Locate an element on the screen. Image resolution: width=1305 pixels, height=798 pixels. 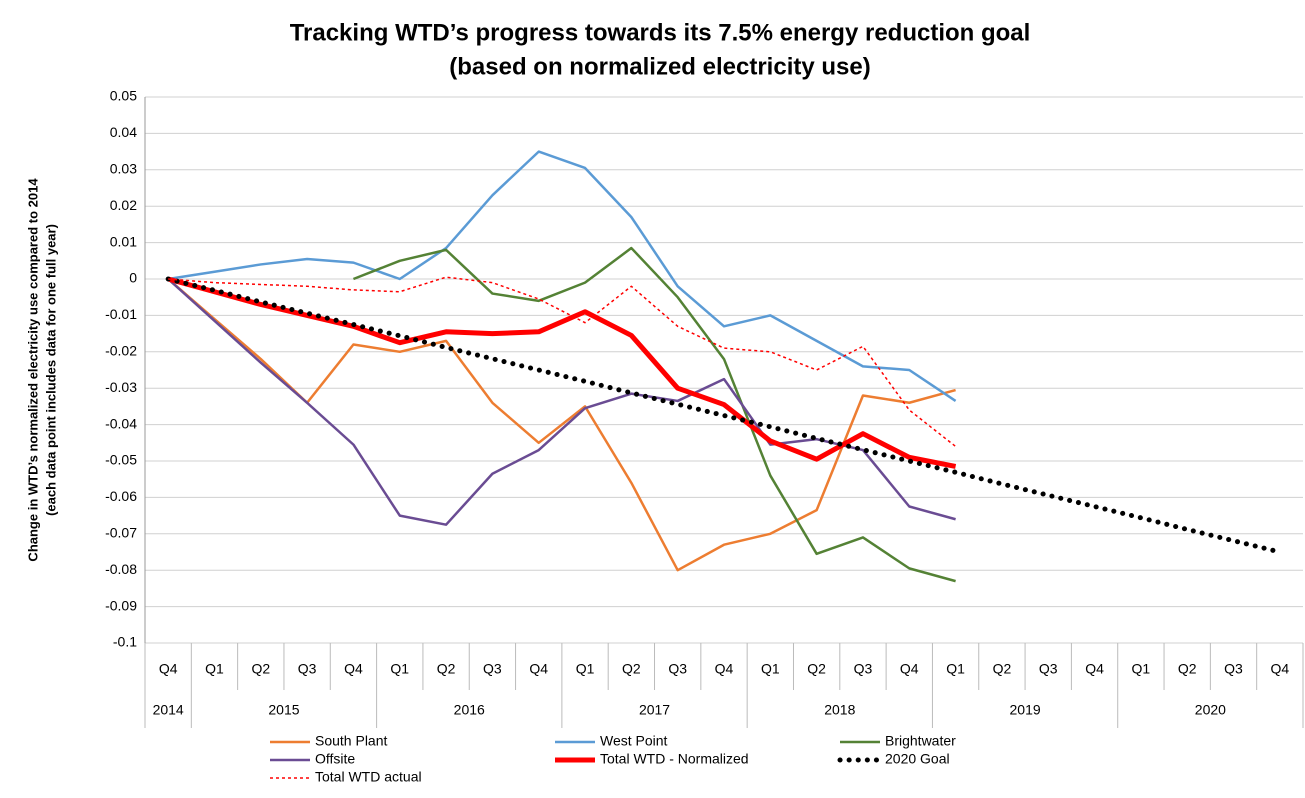
y-tick-label: -0.07 is located at coordinates (121, 533).